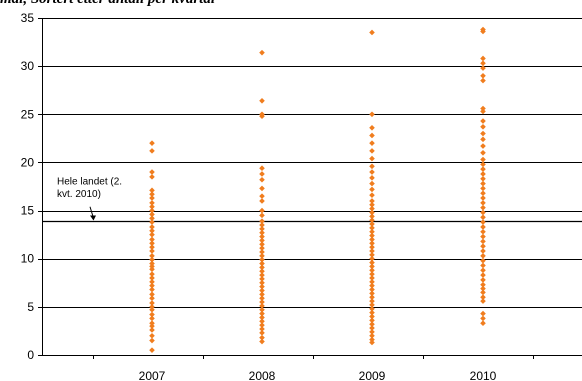 This screenshot has height=381, width=582. I want to click on y-tick-label-35: 35, so click(28, 18).